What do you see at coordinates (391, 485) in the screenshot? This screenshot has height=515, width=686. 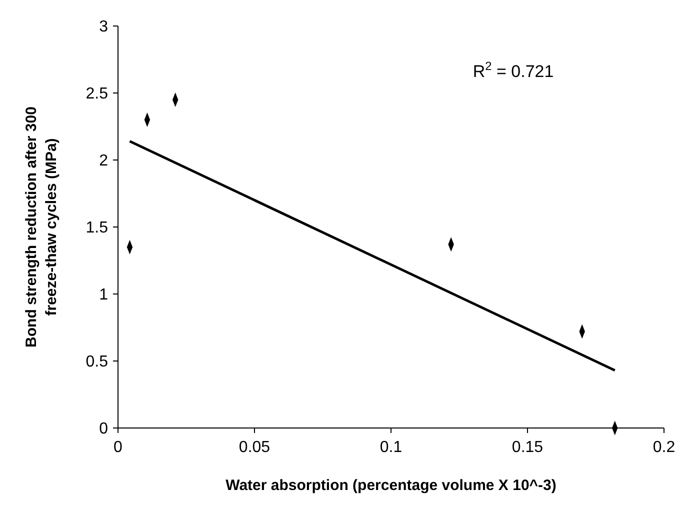 I see `x-axis-title: Water absorption (percentage volume X 10^-3)` at bounding box center [391, 485].